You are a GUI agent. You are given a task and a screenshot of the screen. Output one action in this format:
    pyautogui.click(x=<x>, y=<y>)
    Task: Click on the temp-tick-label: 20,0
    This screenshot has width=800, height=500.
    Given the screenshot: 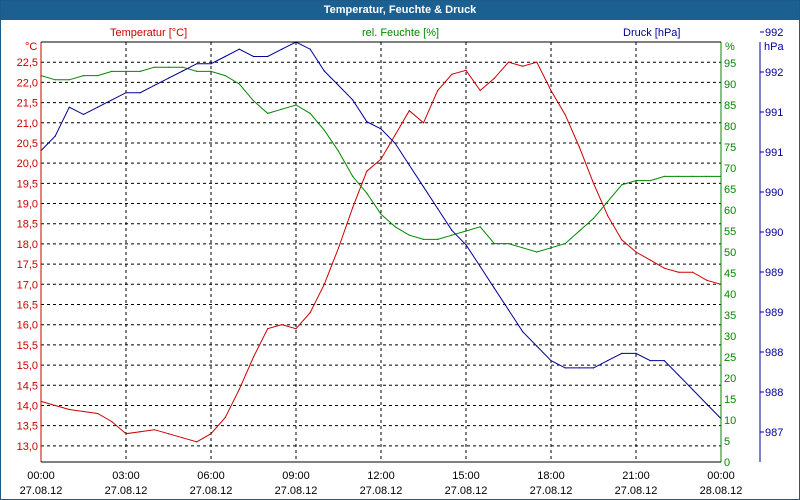 What is the action you would take?
    pyautogui.click(x=27, y=164)
    